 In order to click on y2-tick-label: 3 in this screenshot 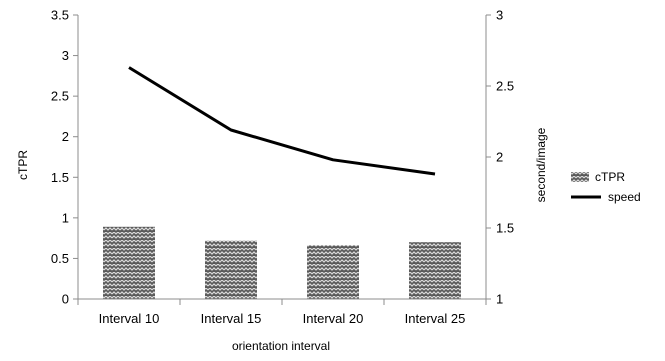, I will do `click(499, 15)`.